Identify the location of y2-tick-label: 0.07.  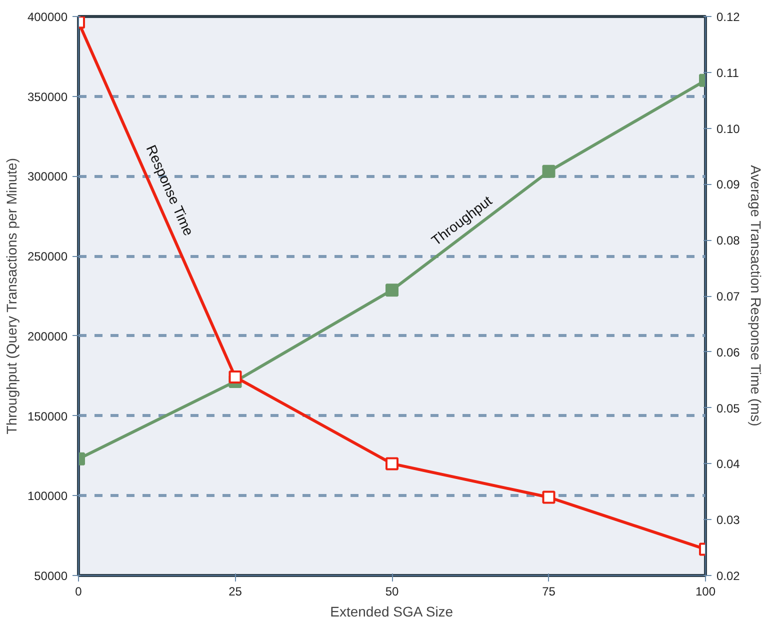
(728, 297).